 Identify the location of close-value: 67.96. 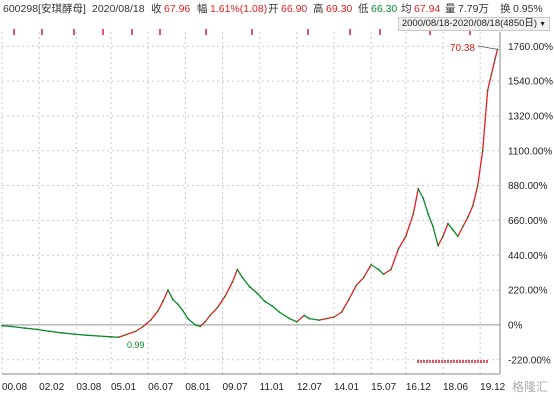
(177, 9).